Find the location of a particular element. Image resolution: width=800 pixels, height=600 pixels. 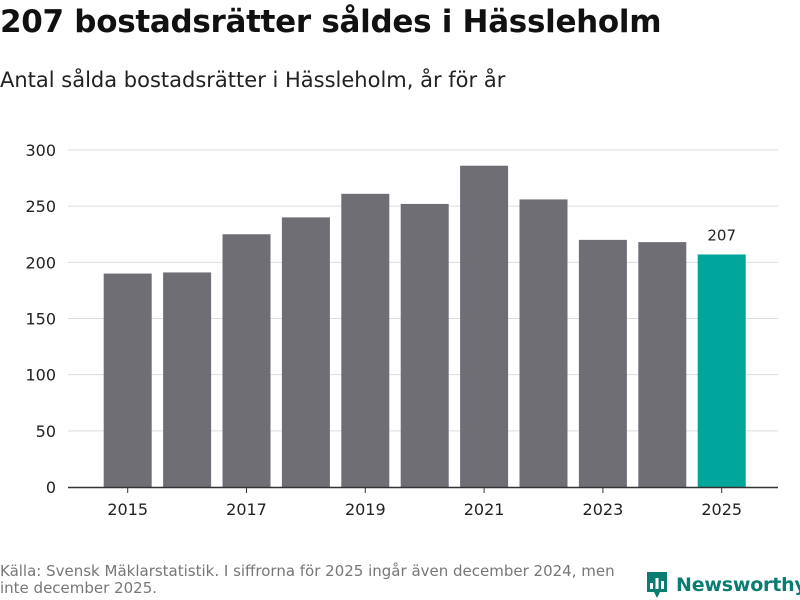

bar-2022 is located at coordinates (543, 343).